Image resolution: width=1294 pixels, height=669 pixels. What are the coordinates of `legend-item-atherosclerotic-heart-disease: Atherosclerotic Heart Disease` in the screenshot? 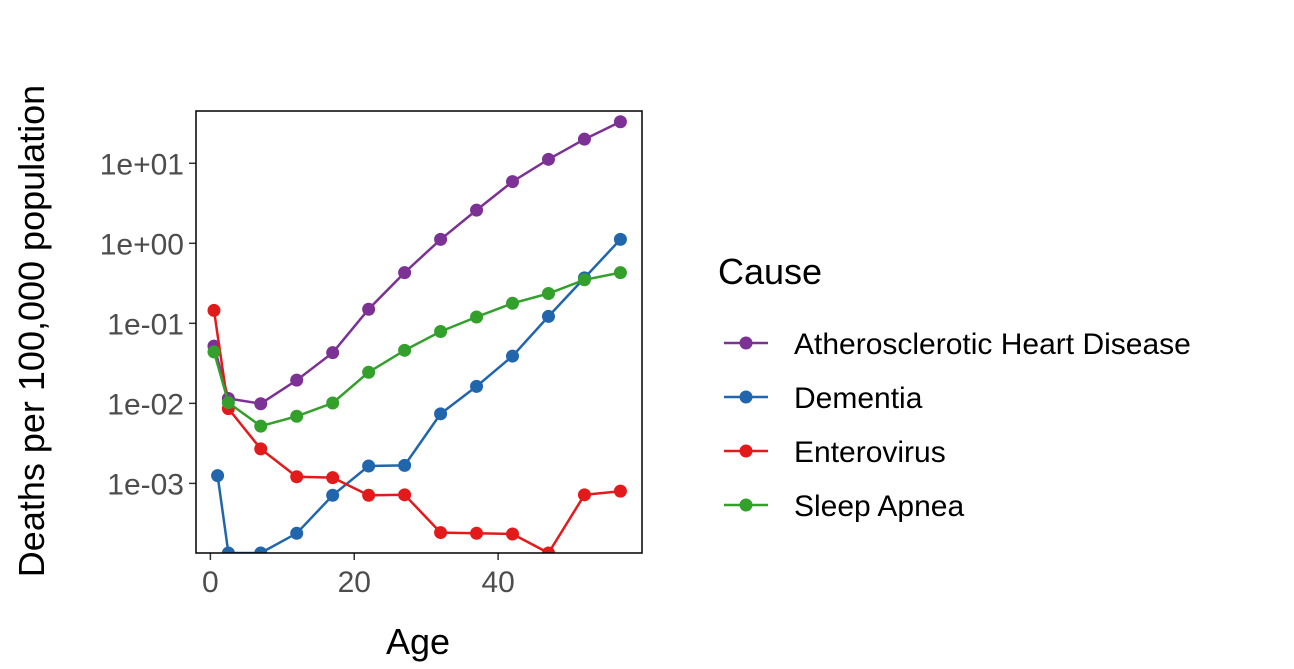 It's located at (957, 344).